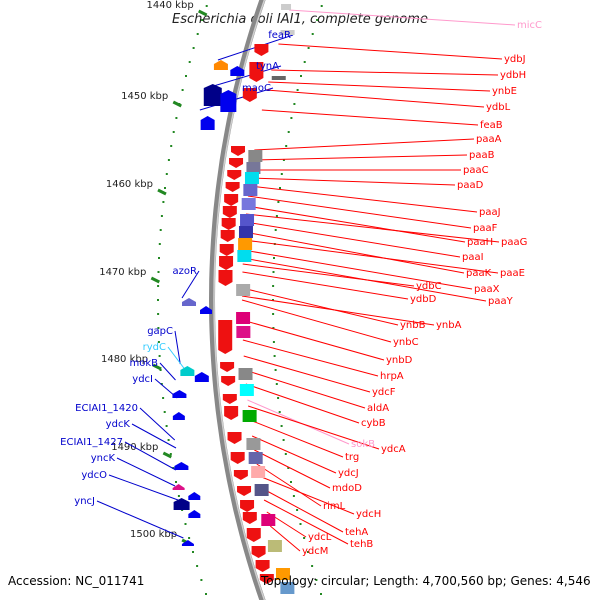 The image size is (600, 600). I want to click on gene-label-ydcL: ydcL, so click(320, 537).